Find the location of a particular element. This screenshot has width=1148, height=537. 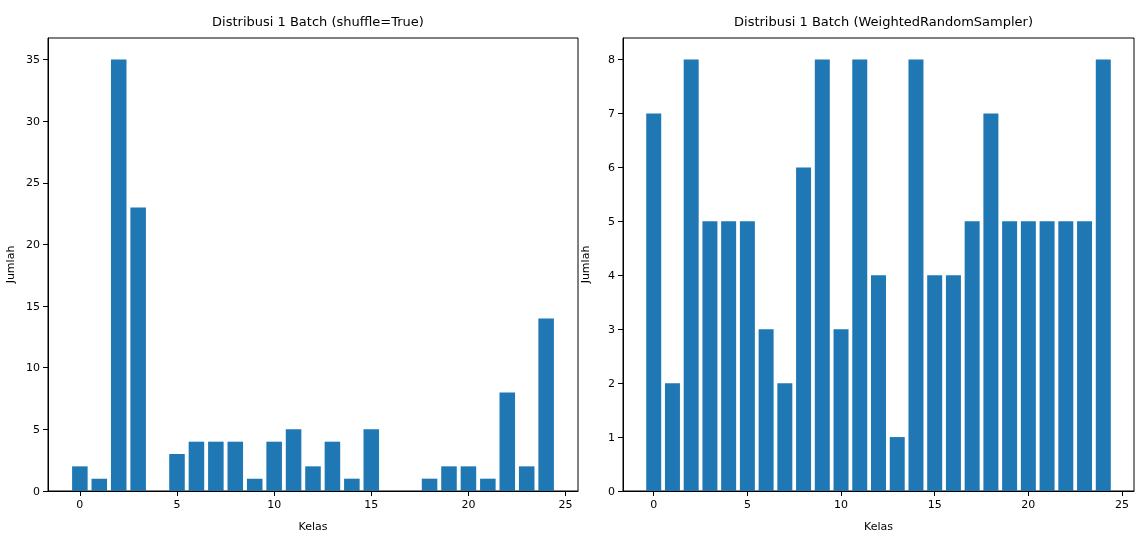

y-tick-label: 30 is located at coordinates (33, 121).